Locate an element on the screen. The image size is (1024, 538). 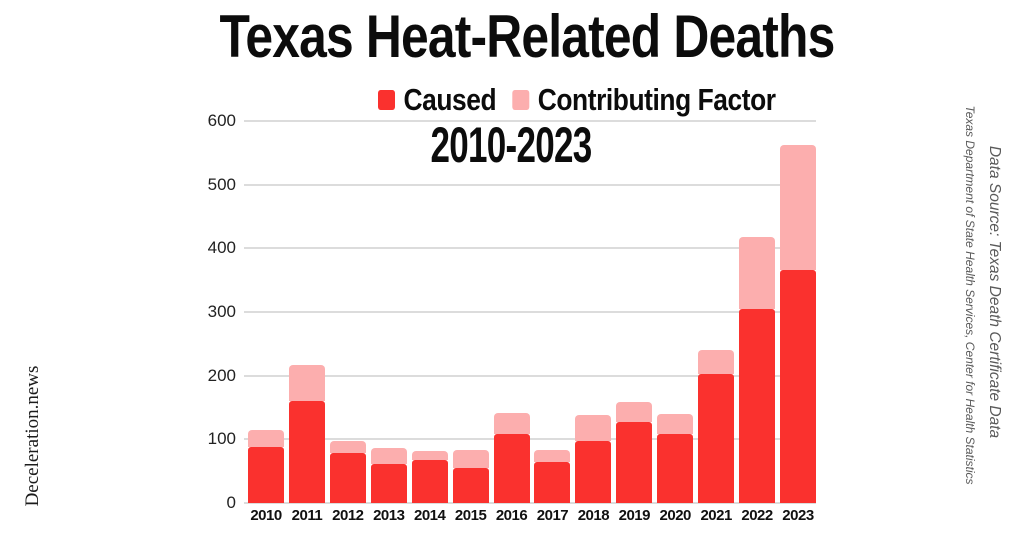
y-tick-label-200: 200 is located at coordinates (221, 375).